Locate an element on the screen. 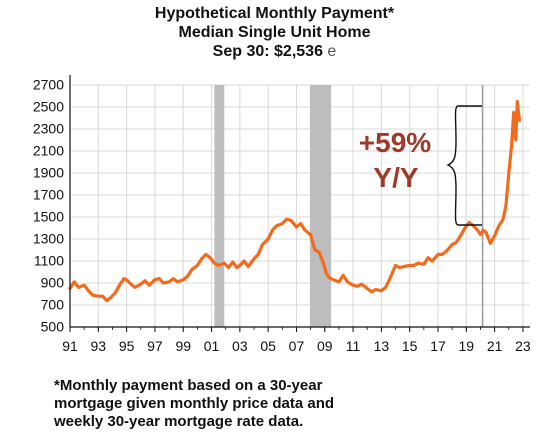 This screenshot has height=441, width=549. recession-shading is located at coordinates (273, 206).